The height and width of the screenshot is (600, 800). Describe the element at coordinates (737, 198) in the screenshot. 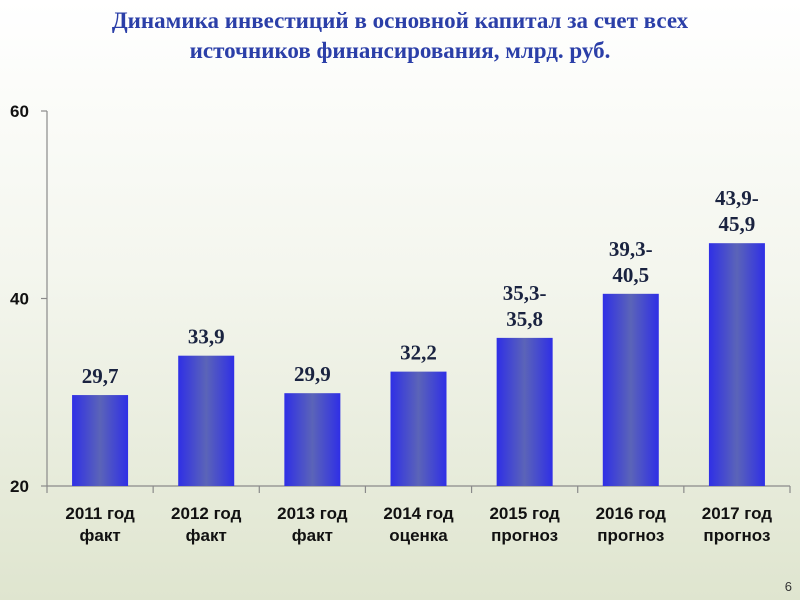

I see `data-label: 43,9-` at that location.